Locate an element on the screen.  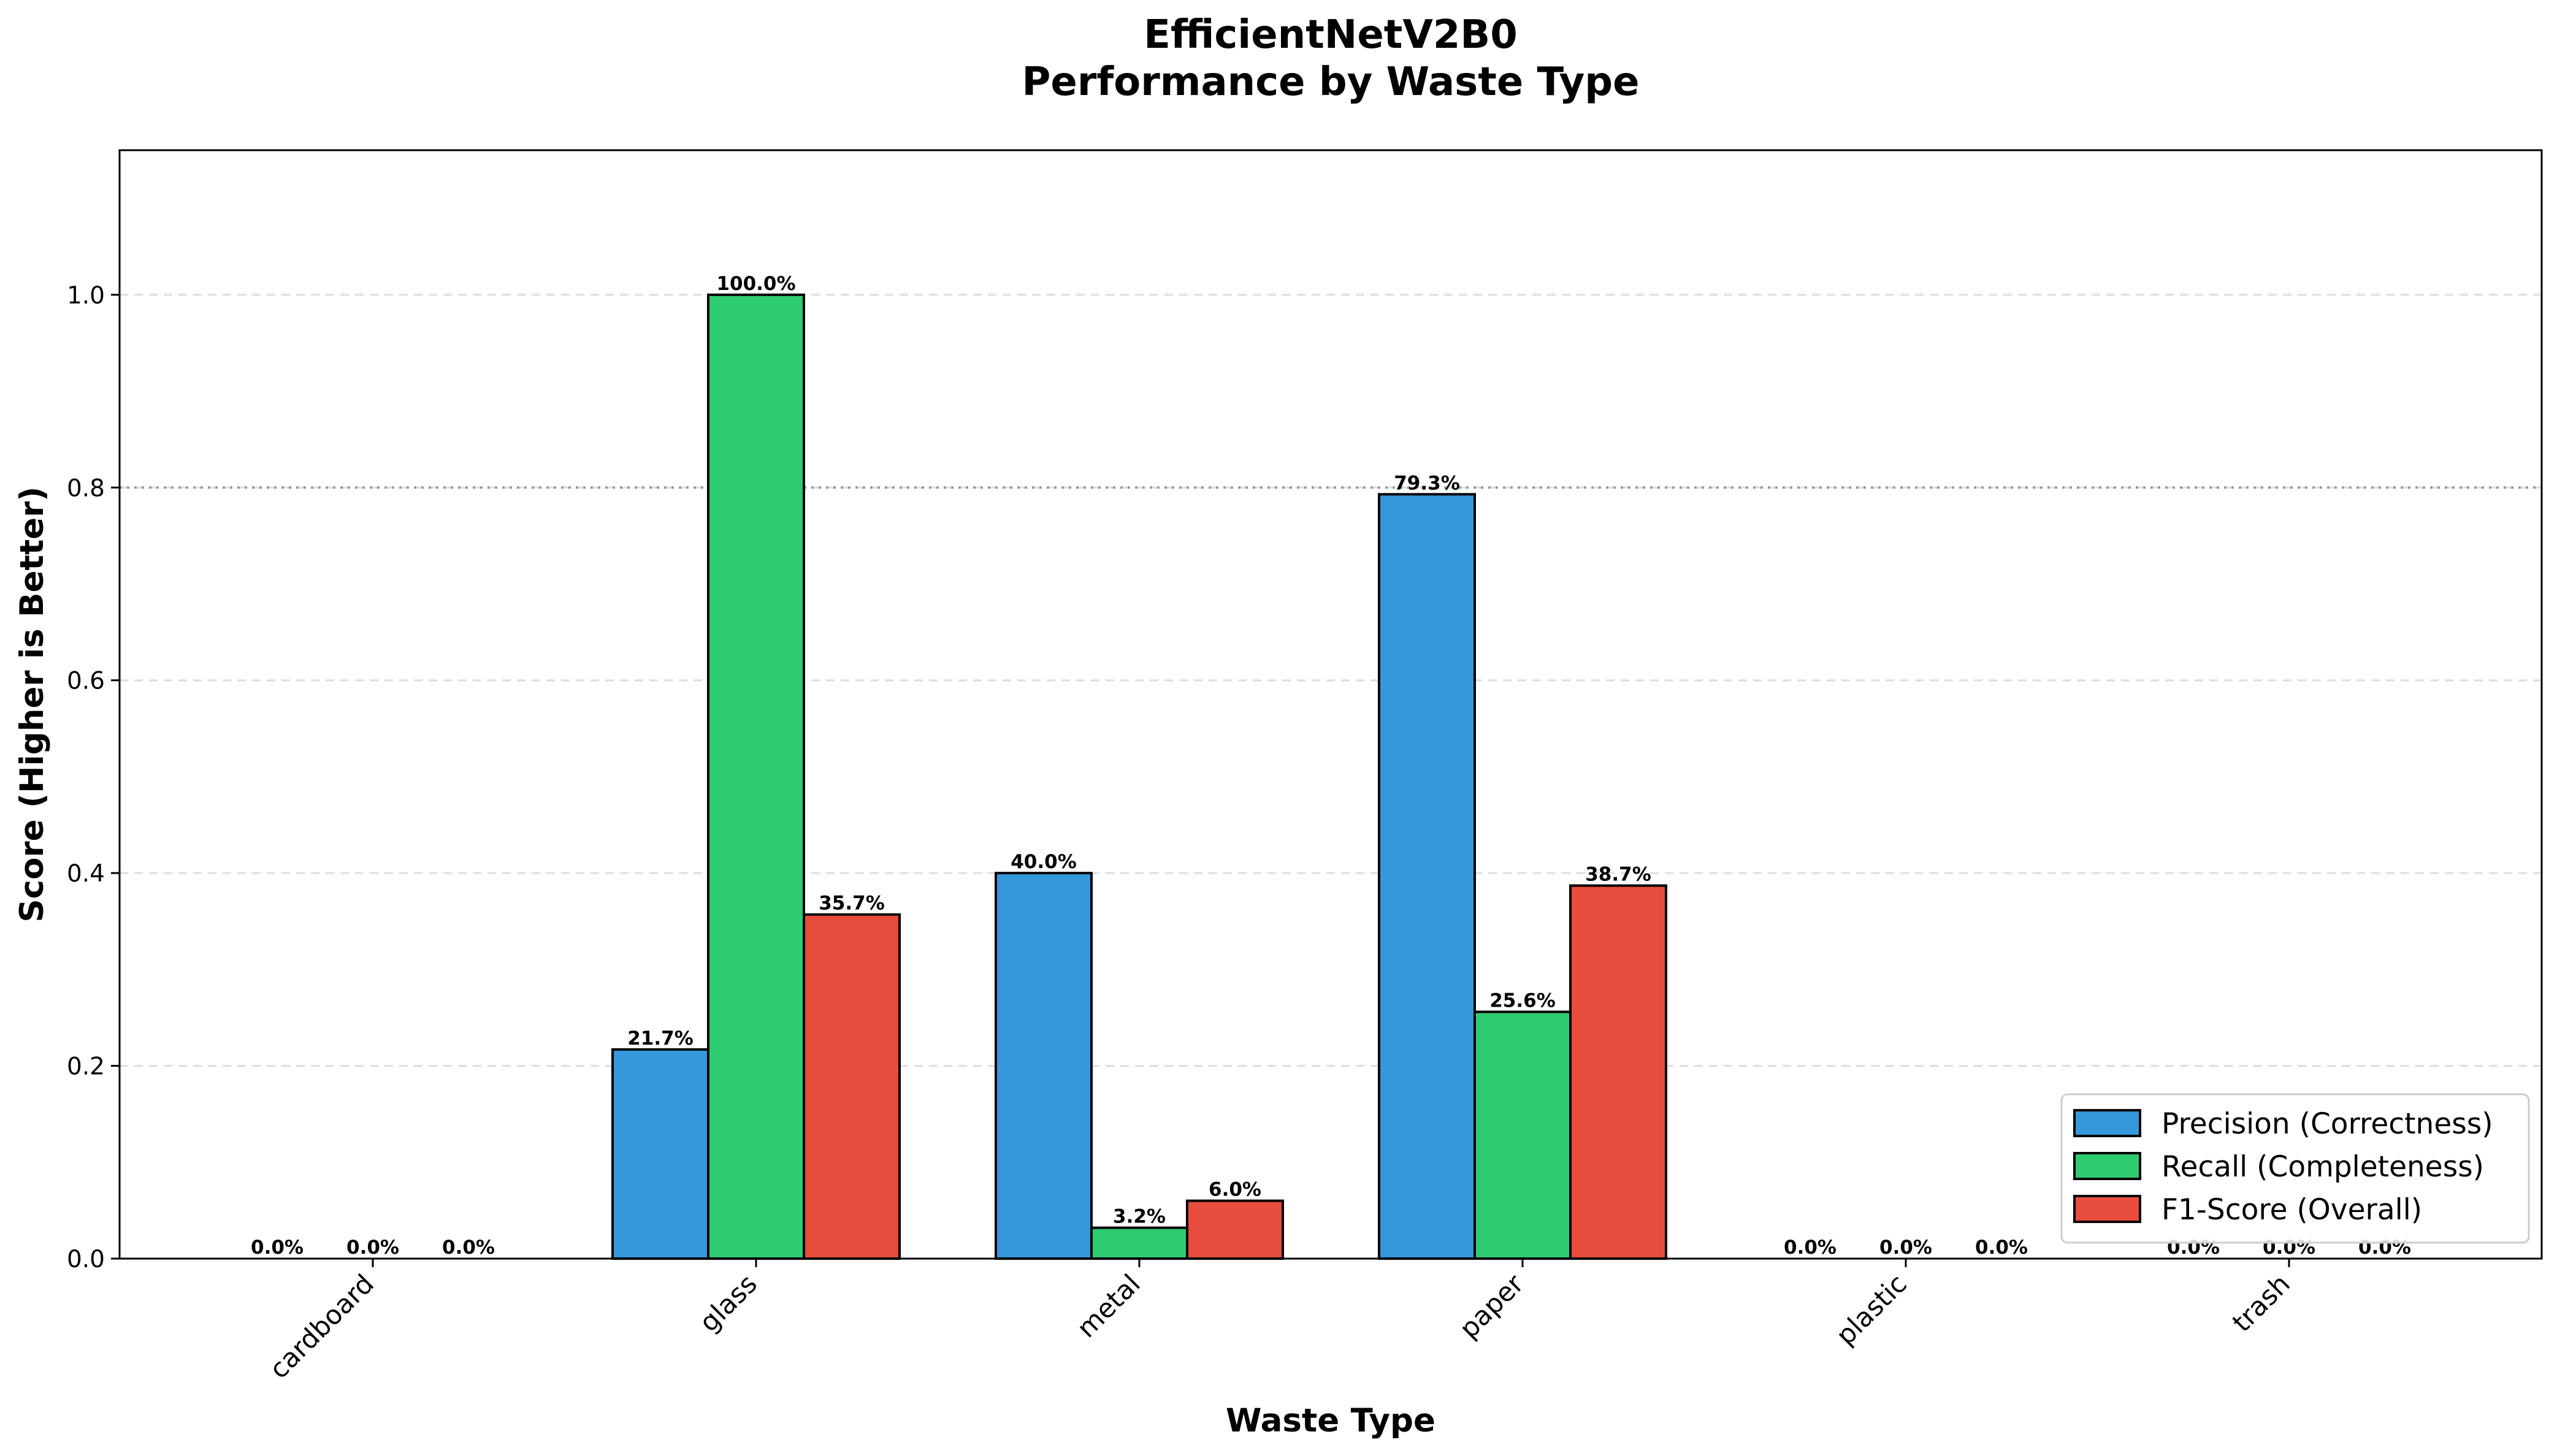
x-axis-label: Waste Type is located at coordinates (1330, 1420).